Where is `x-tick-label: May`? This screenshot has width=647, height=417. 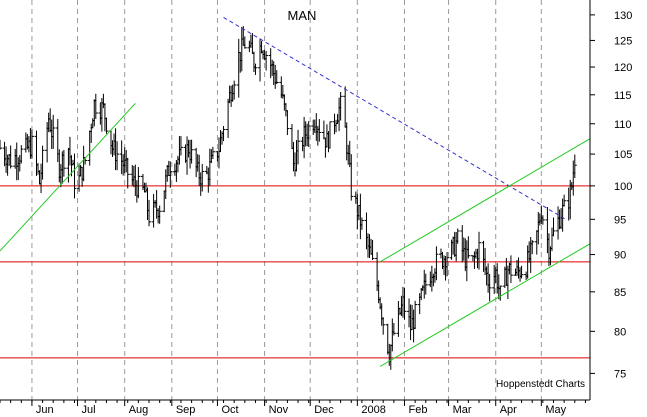
x-tick-label: May is located at coordinates (555, 410).